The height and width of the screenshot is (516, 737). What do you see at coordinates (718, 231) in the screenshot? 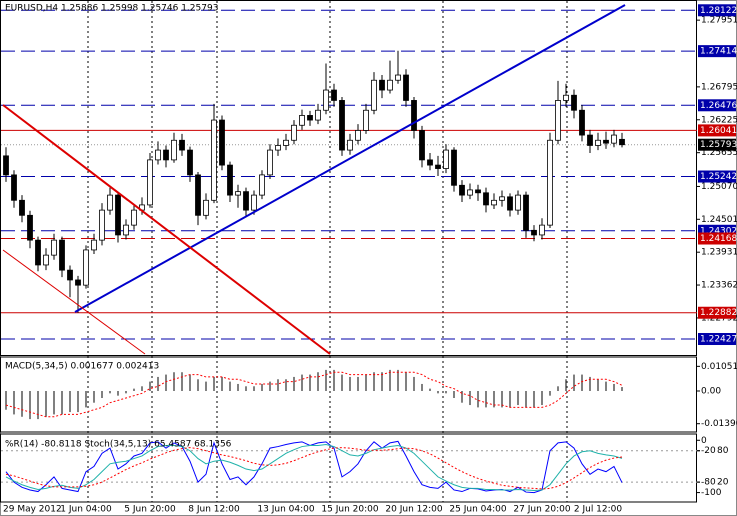
I see `level-label: 1.24302` at bounding box center [718, 231].